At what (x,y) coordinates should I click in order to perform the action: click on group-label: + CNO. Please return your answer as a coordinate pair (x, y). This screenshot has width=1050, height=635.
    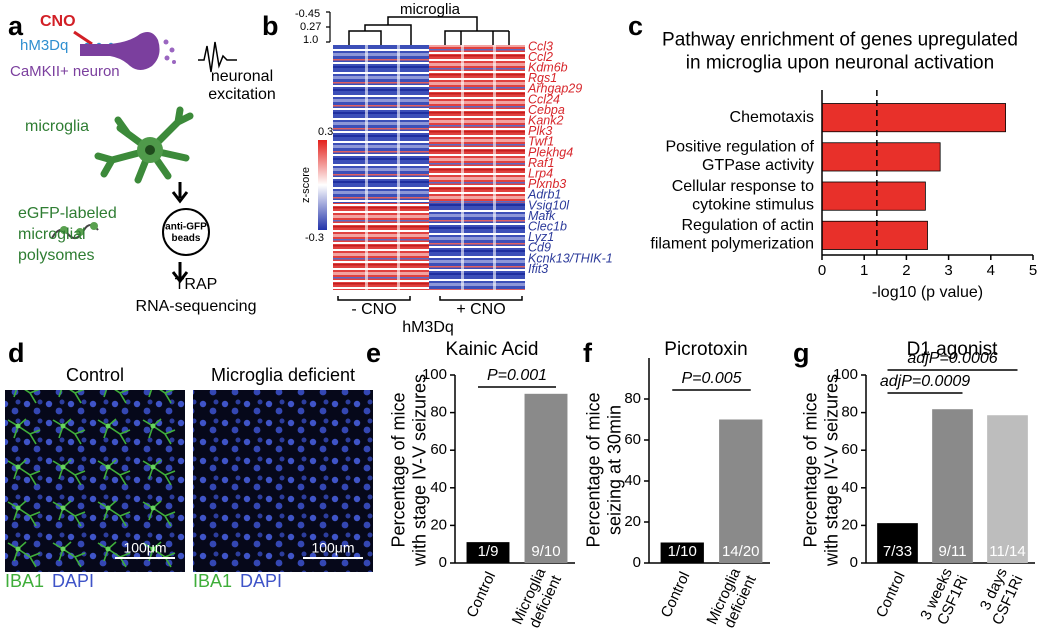
    Looking at the image, I should click on (480, 309).